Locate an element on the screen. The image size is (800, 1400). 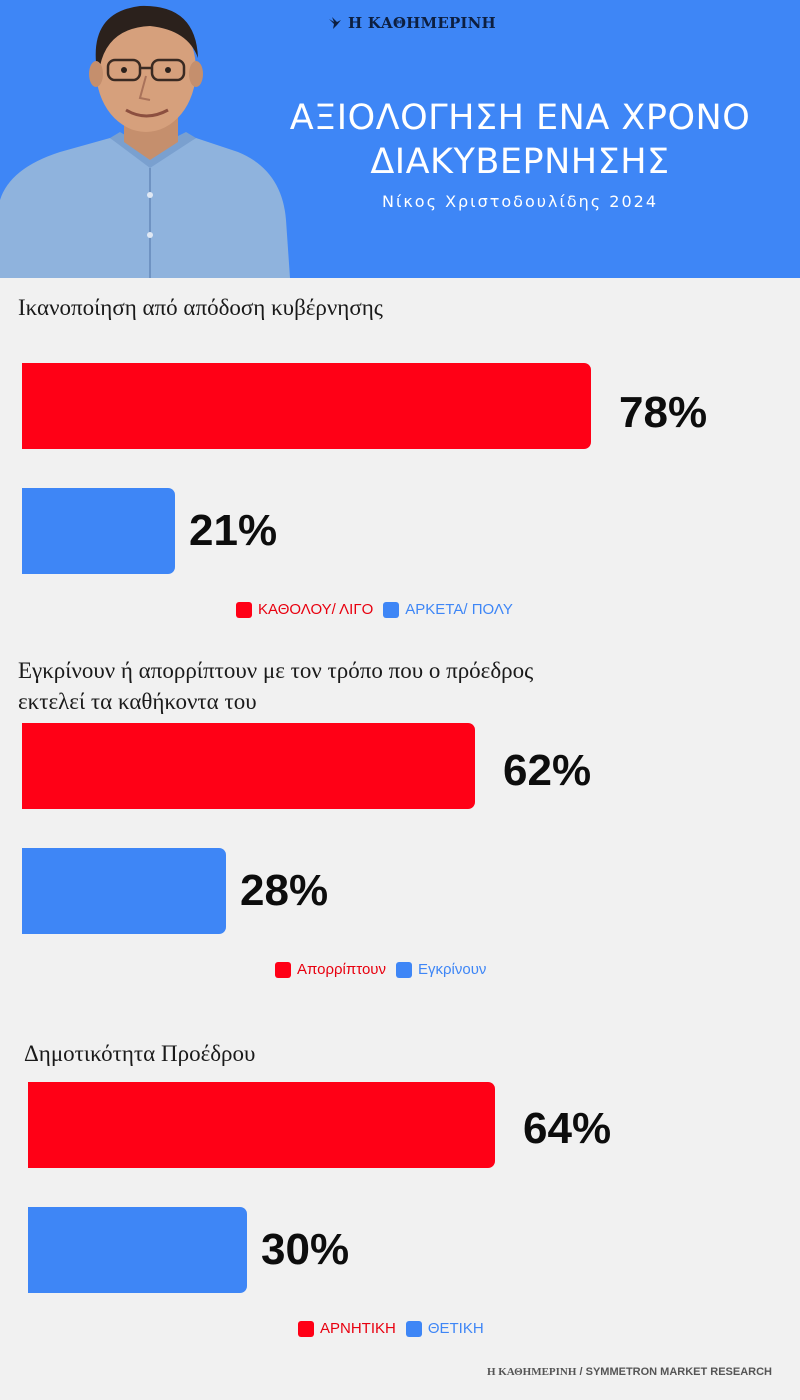
legend-label: ΑΡΝΗΤΙΚΗ is located at coordinates (358, 1328).